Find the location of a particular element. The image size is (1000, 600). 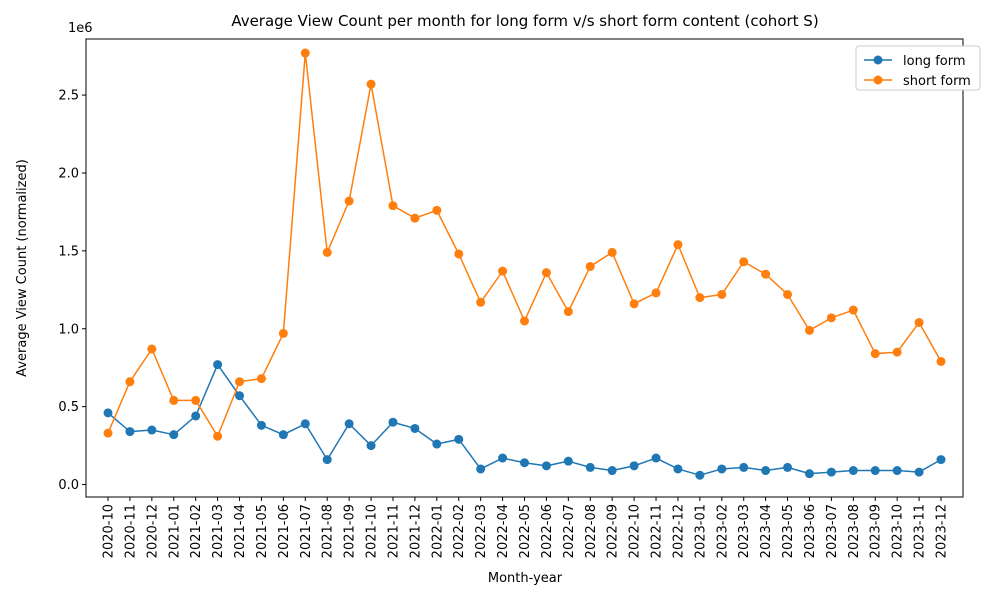

legend: long form short form is located at coordinates (918, 68).